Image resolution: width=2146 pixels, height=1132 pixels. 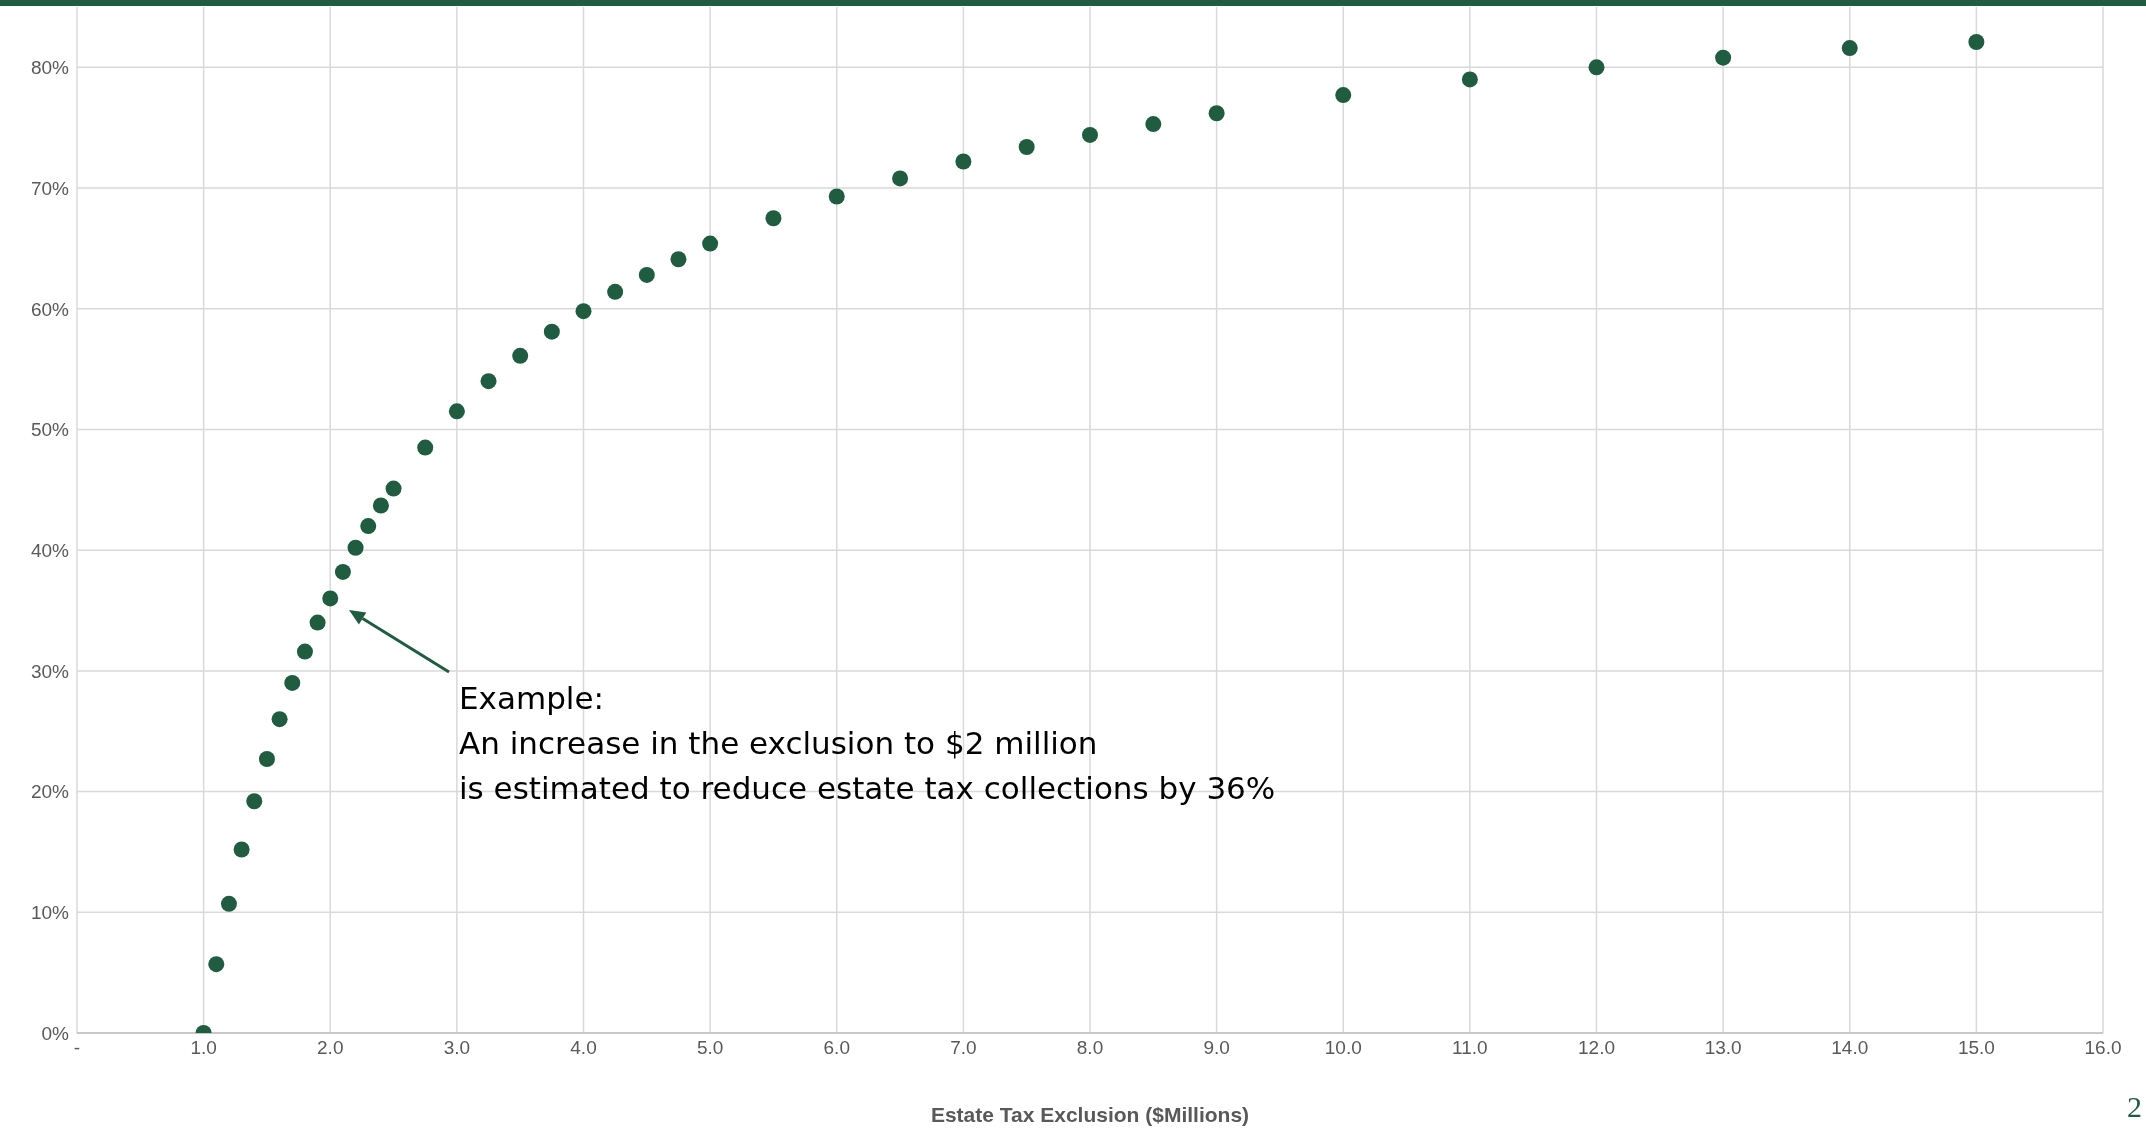 I want to click on text: 2, so click(x=2134, y=1107).